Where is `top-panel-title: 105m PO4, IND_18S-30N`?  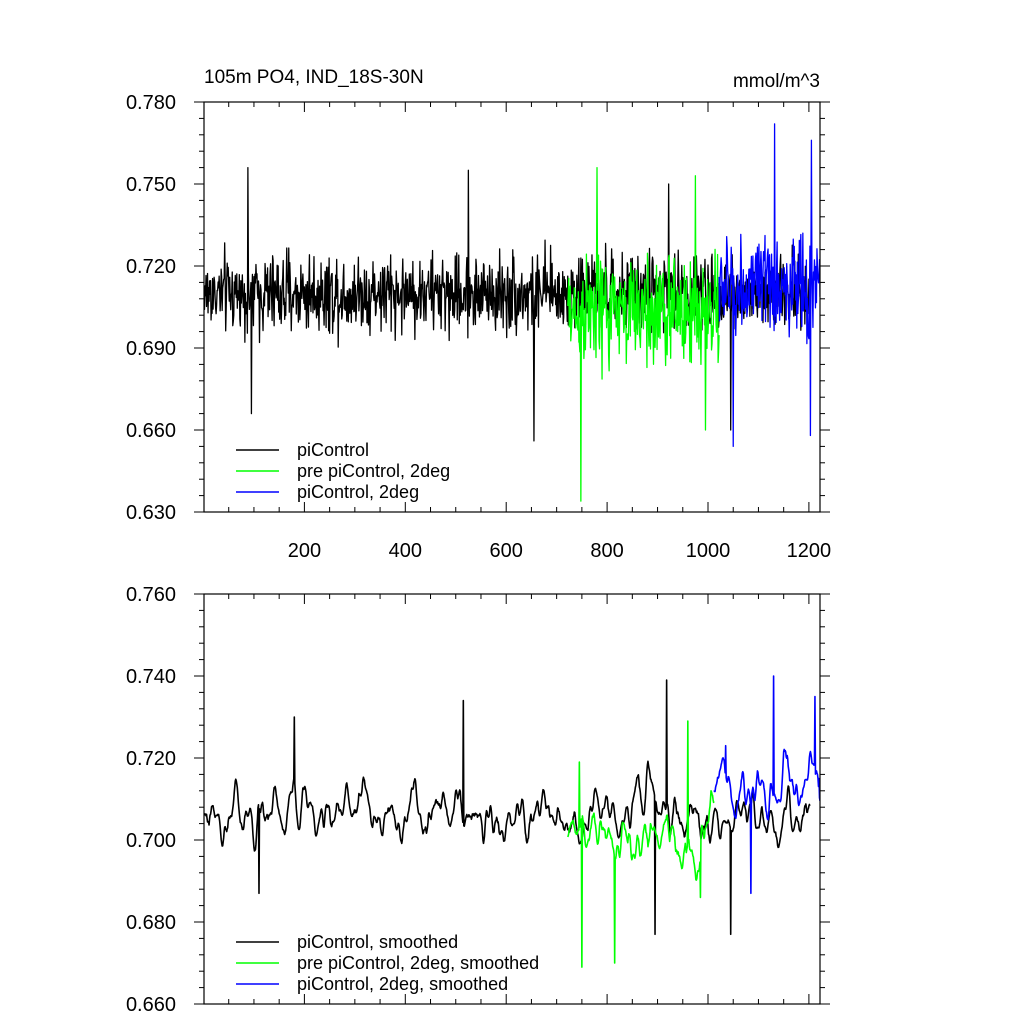 top-panel-title: 105m PO4, IND_18S-30N is located at coordinates (314, 77).